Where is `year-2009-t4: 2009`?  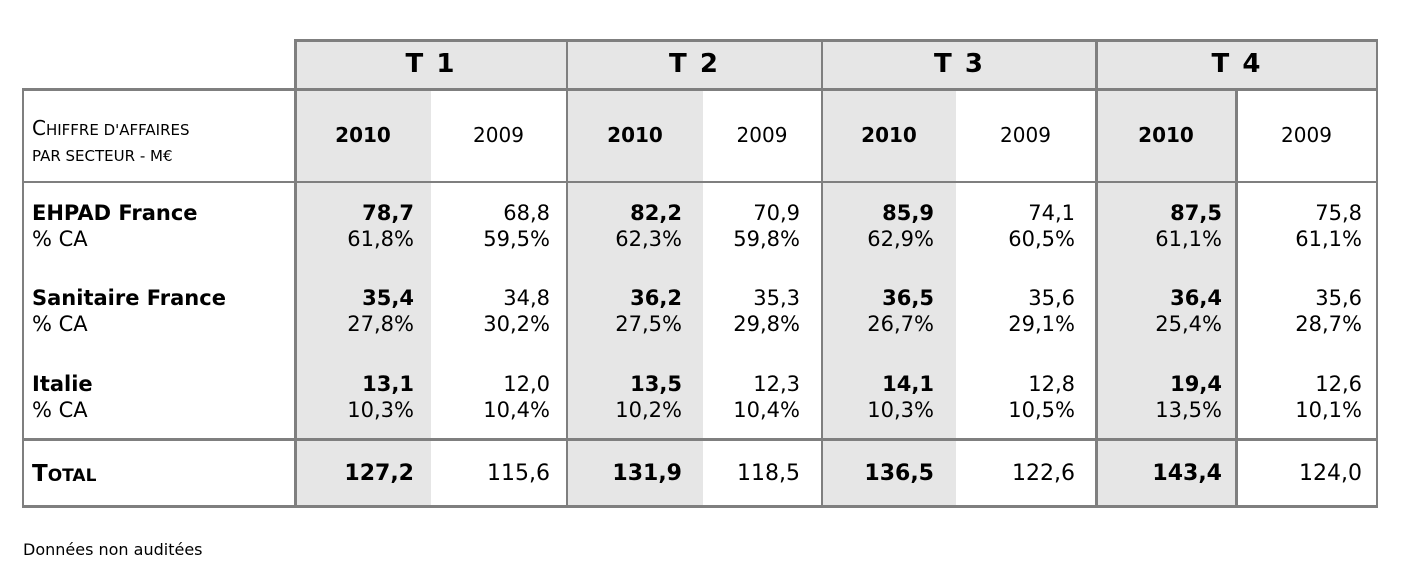
year-2009-t4: 2009 is located at coordinates (1306, 135).